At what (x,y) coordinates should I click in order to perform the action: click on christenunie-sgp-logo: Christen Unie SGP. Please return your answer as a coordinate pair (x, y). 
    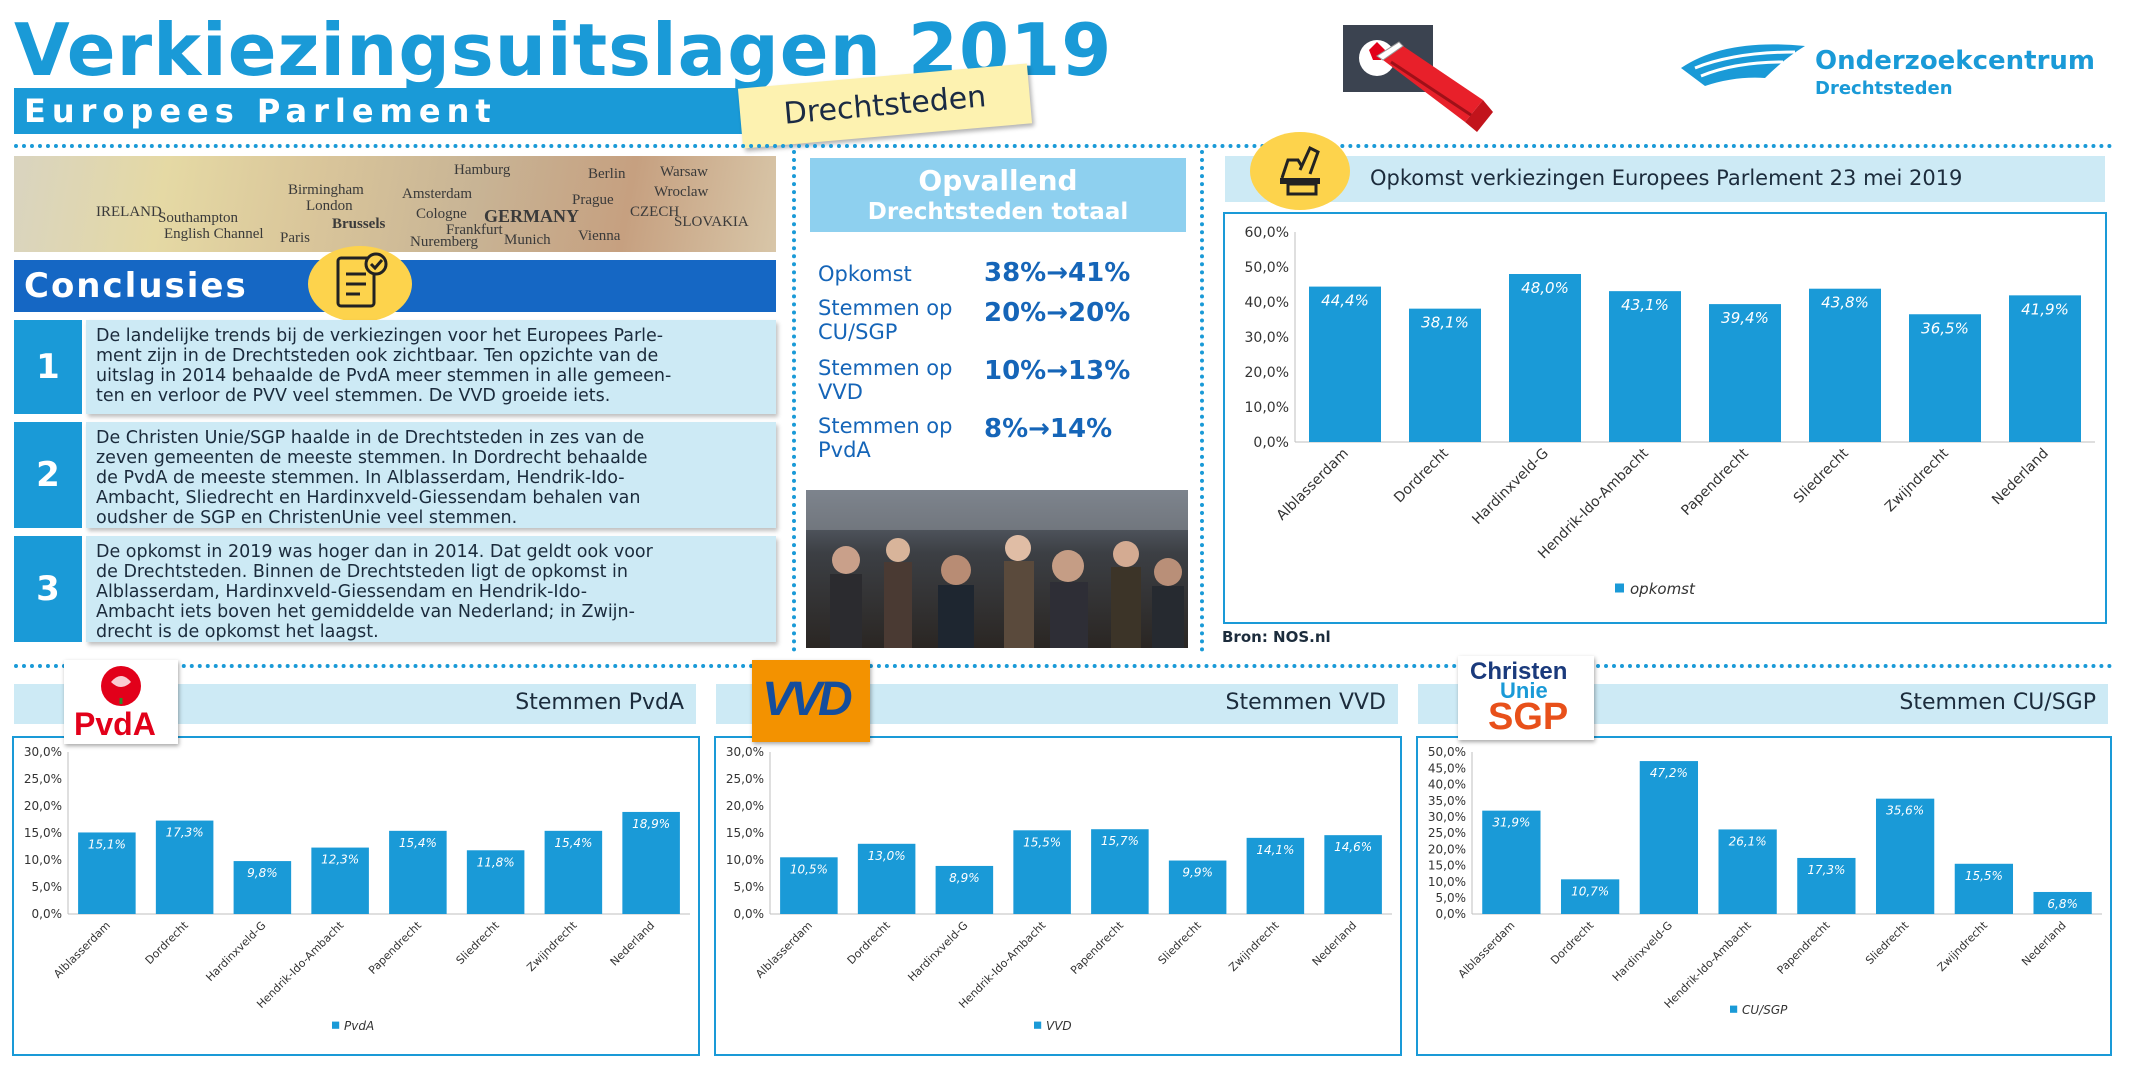
    Looking at the image, I should click on (1526, 698).